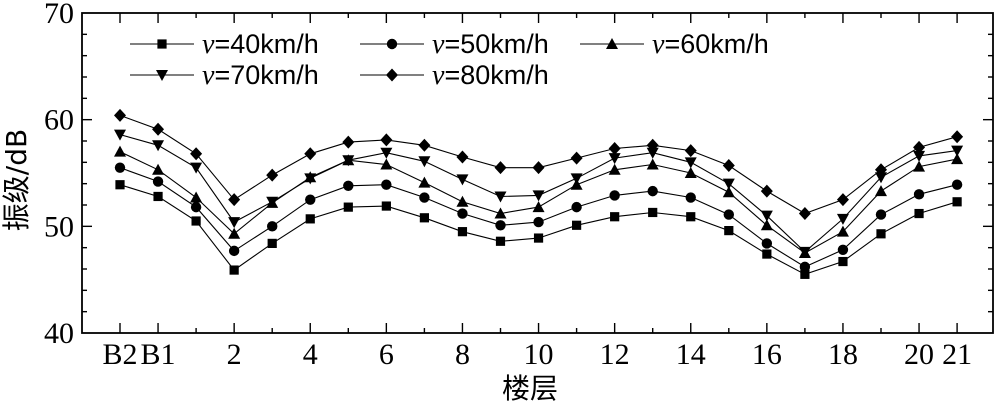  I want to click on x-tick-label: 18, so click(843, 354).